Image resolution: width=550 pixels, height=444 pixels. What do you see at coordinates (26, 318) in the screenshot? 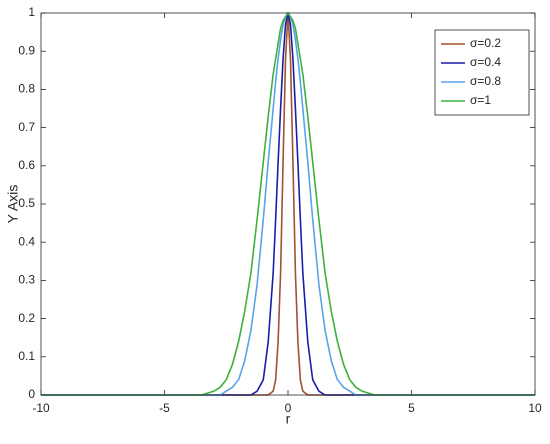
I see `y-tick-label: 0.2` at bounding box center [26, 318].